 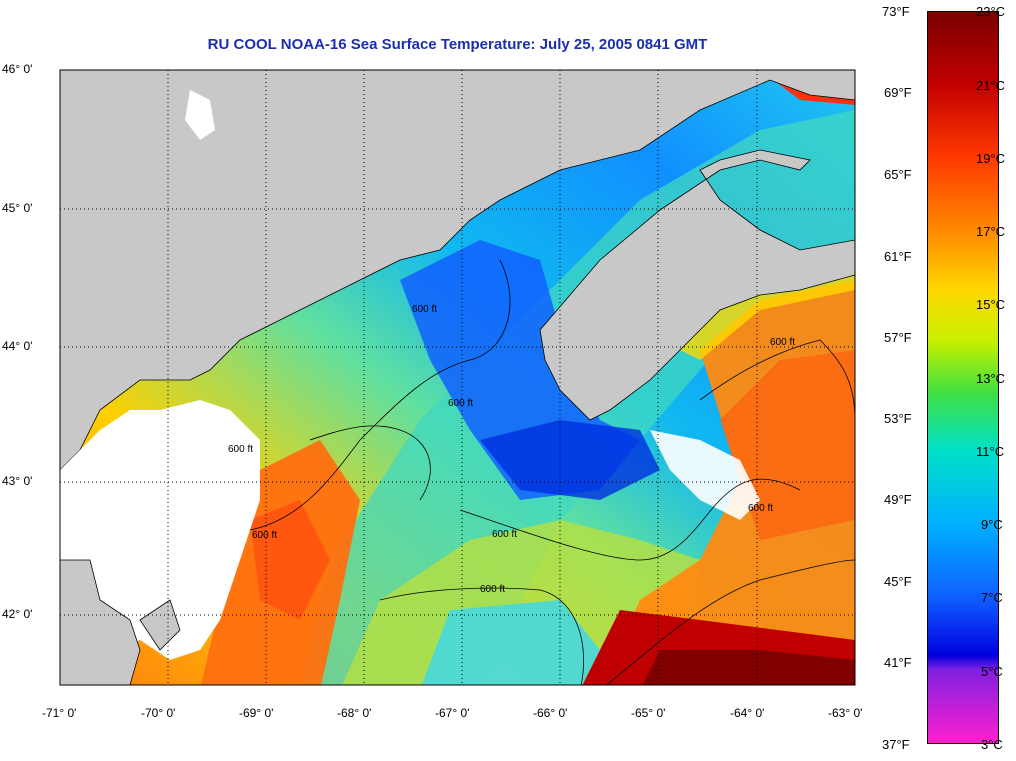 What do you see at coordinates (59, 713) in the screenshot?
I see `lon-label: -71° 0'` at bounding box center [59, 713].